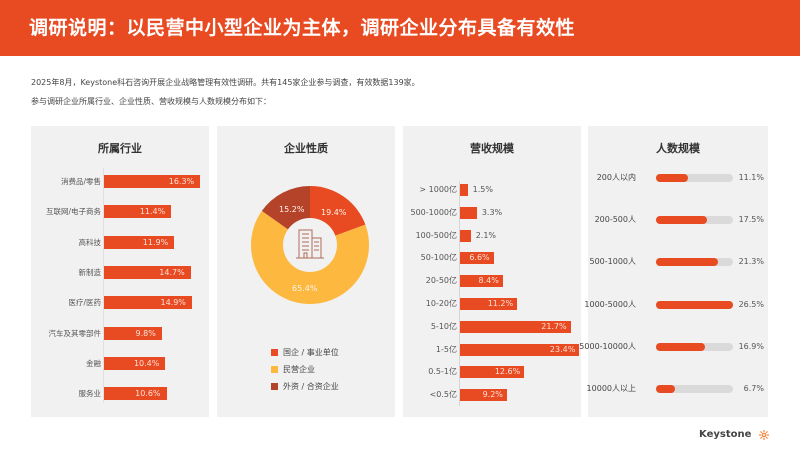 This screenshot has width=800, height=450. What do you see at coordinates (441, 303) in the screenshot?
I see `revenue-label: 10-20亿` at bounding box center [441, 303].